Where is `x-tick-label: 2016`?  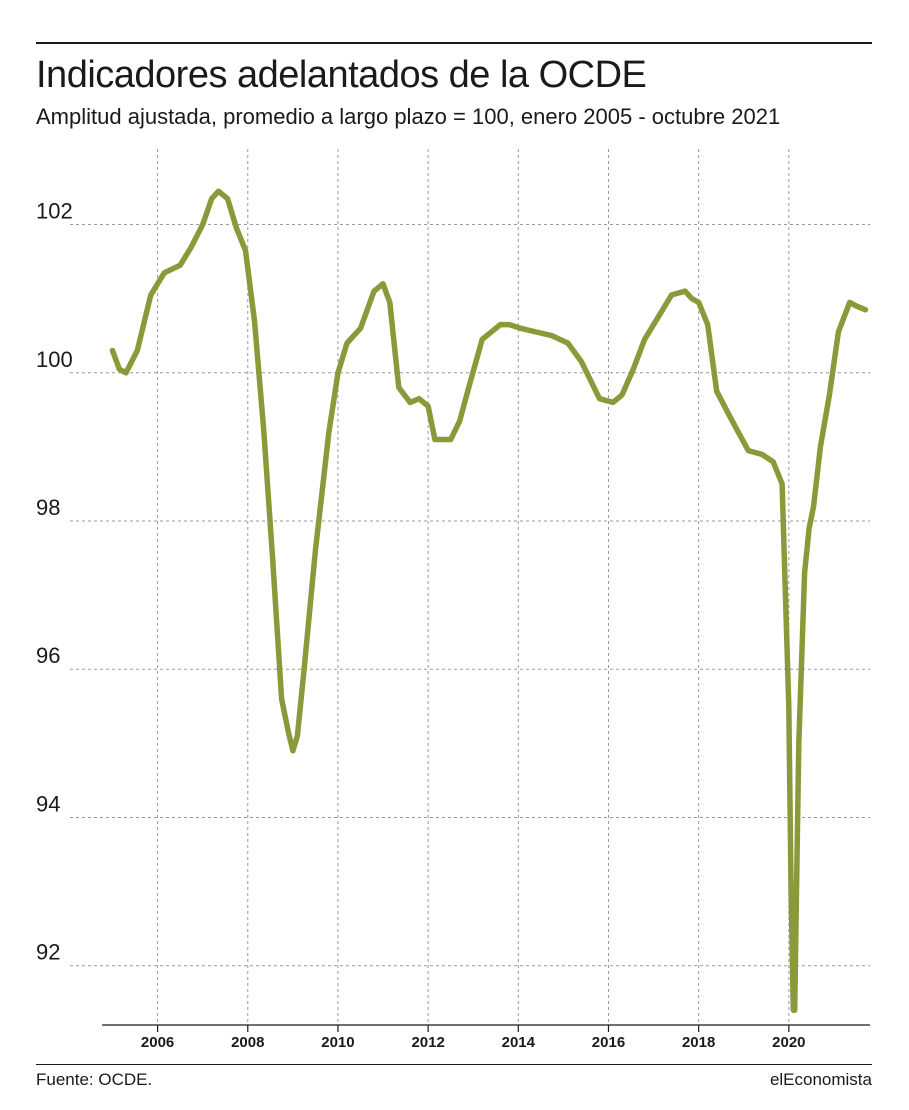
x-tick-label: 2016 is located at coordinates (608, 1042).